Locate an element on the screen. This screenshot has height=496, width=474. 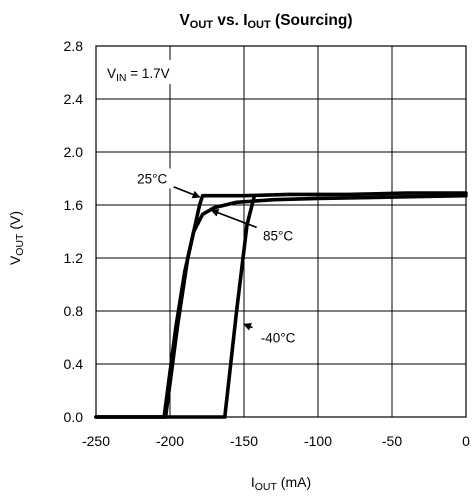
y-tick-labels: 0.0 0.4 0.8 1.2 1.6 2.0 2.4 2.8 is located at coordinates (74, 231).